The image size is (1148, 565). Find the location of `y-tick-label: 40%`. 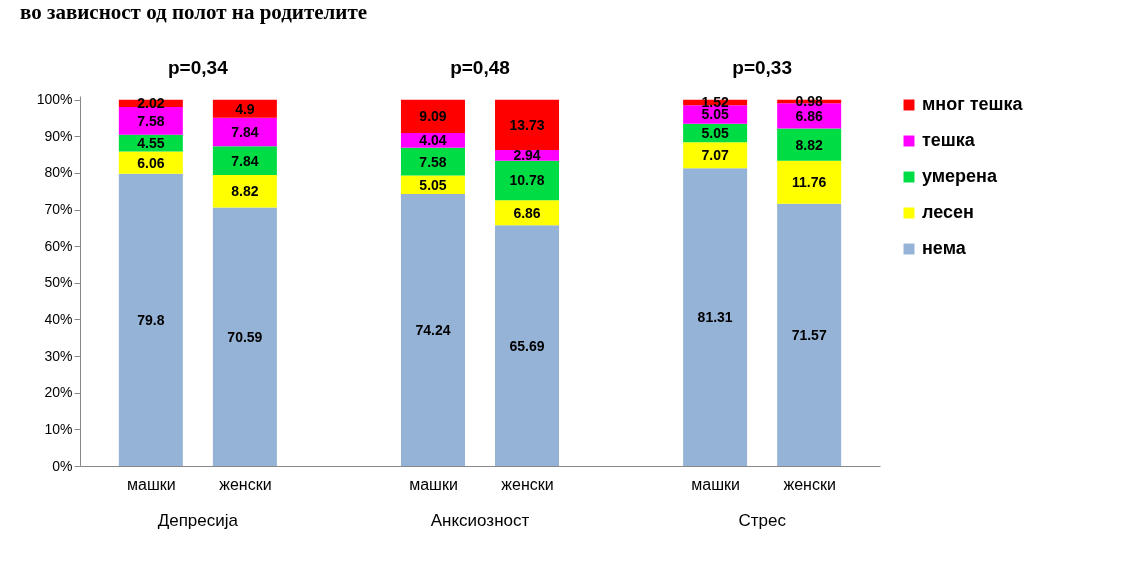

y-tick-label: 40% is located at coordinates (58, 318).